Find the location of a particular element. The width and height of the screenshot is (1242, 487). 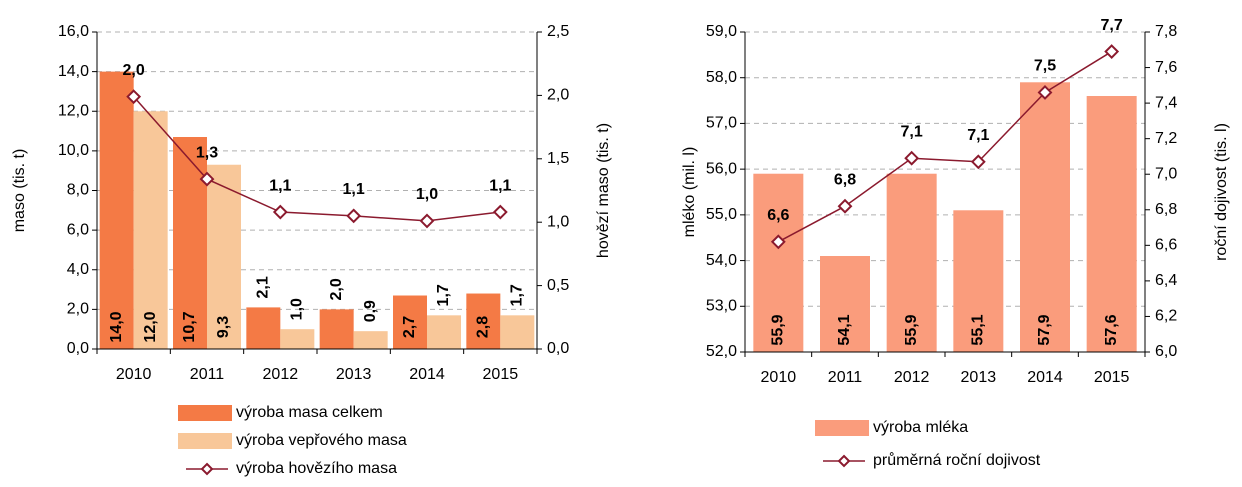

bar-value-label: 57,6 is located at coordinates (1111, 329).